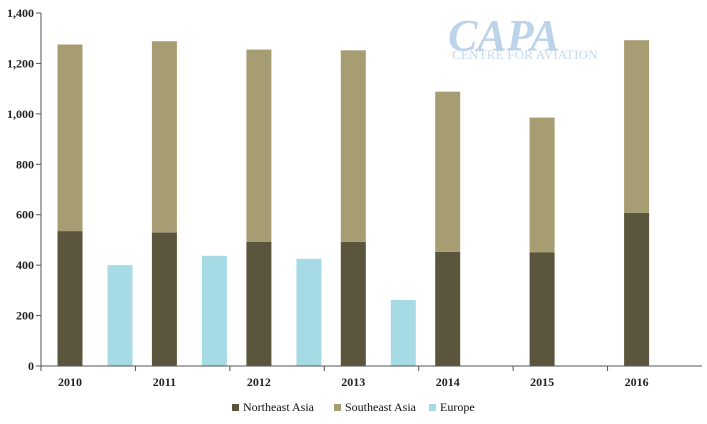  I want to click on capa-logo: CAPA CENTRE FOR AVIATION, so click(523, 36).